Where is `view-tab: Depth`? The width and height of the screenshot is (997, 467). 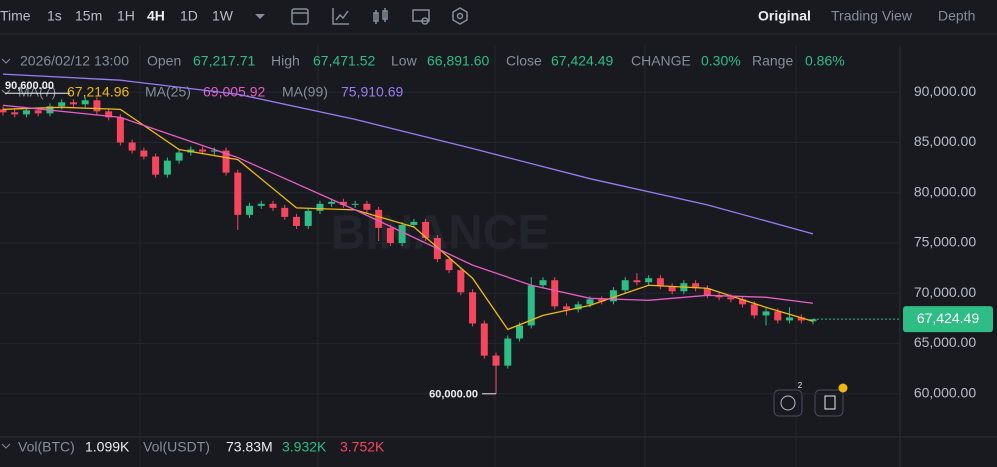
view-tab: Depth is located at coordinates (956, 16).